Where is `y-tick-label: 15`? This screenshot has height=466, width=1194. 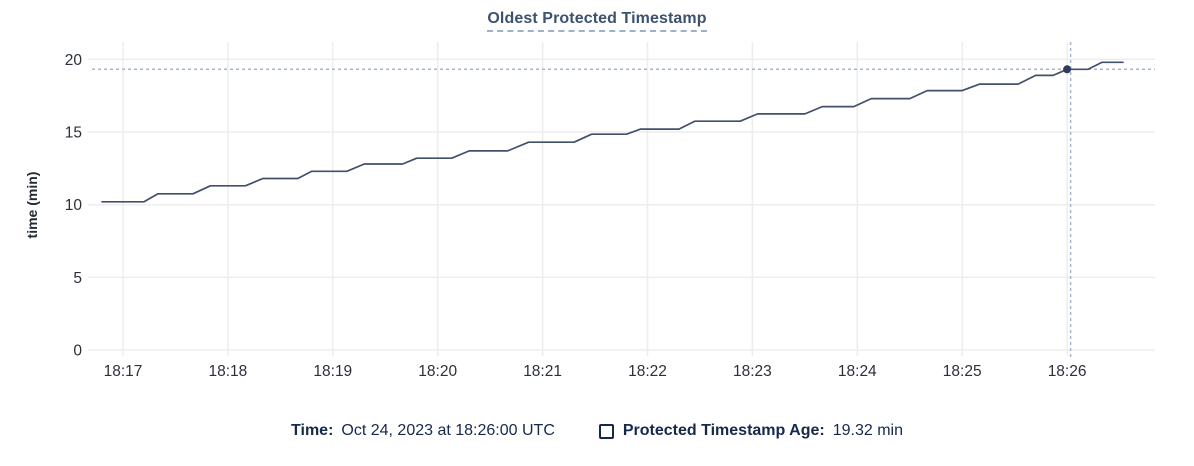
y-tick-label: 15 is located at coordinates (73, 133).